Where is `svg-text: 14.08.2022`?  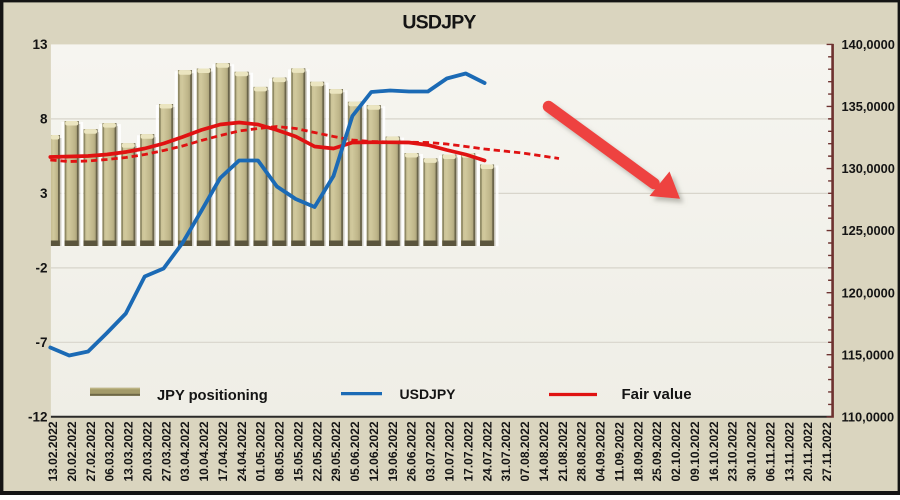
svg-text: 14.08.2022 is located at coordinates (544, 451).